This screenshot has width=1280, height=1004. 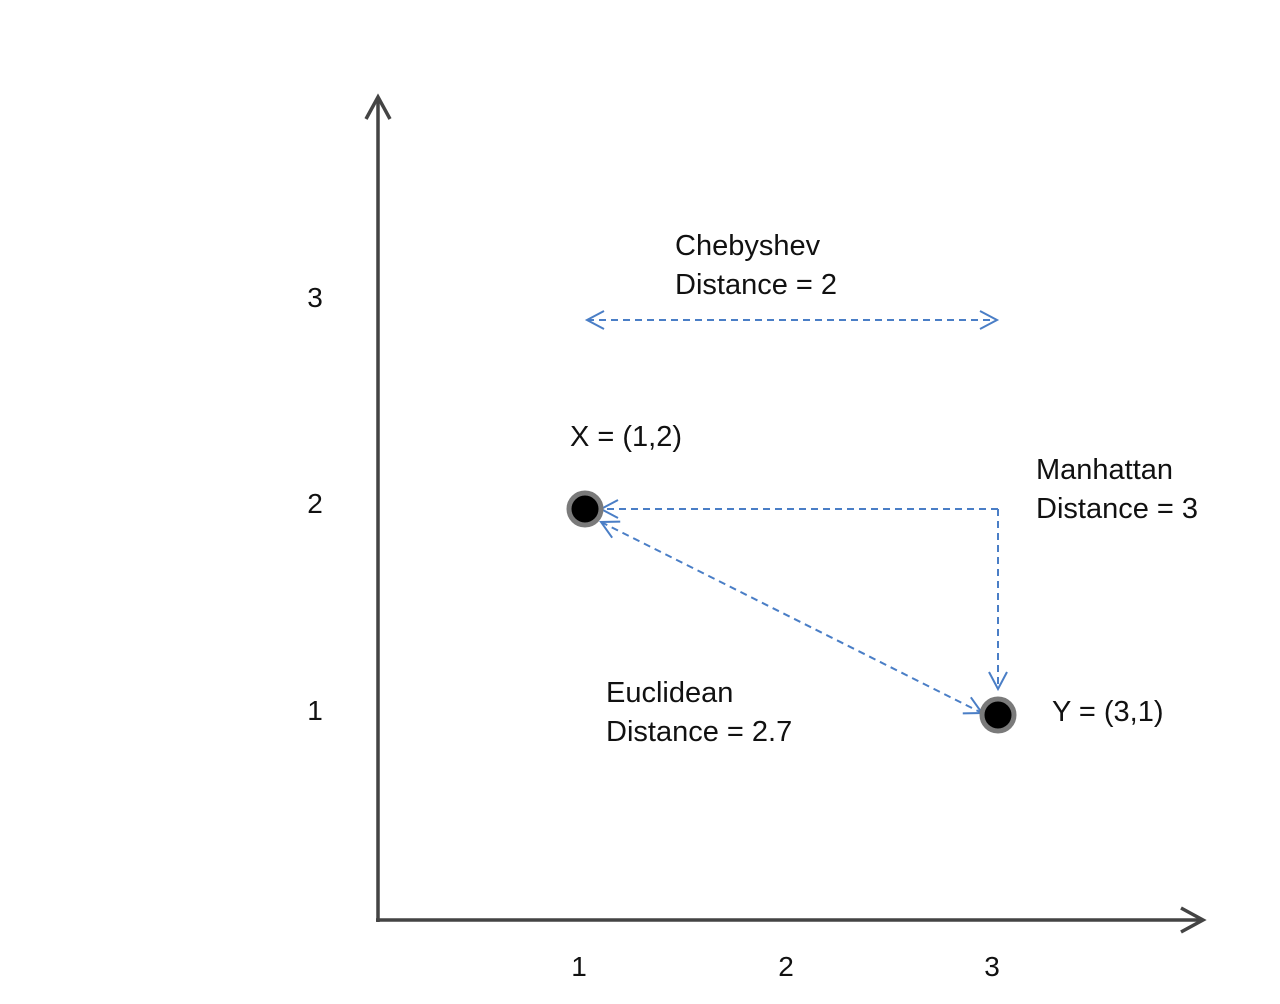 What do you see at coordinates (699, 732) in the screenshot?
I see `euclidean-distance: Distance = 2.7` at bounding box center [699, 732].